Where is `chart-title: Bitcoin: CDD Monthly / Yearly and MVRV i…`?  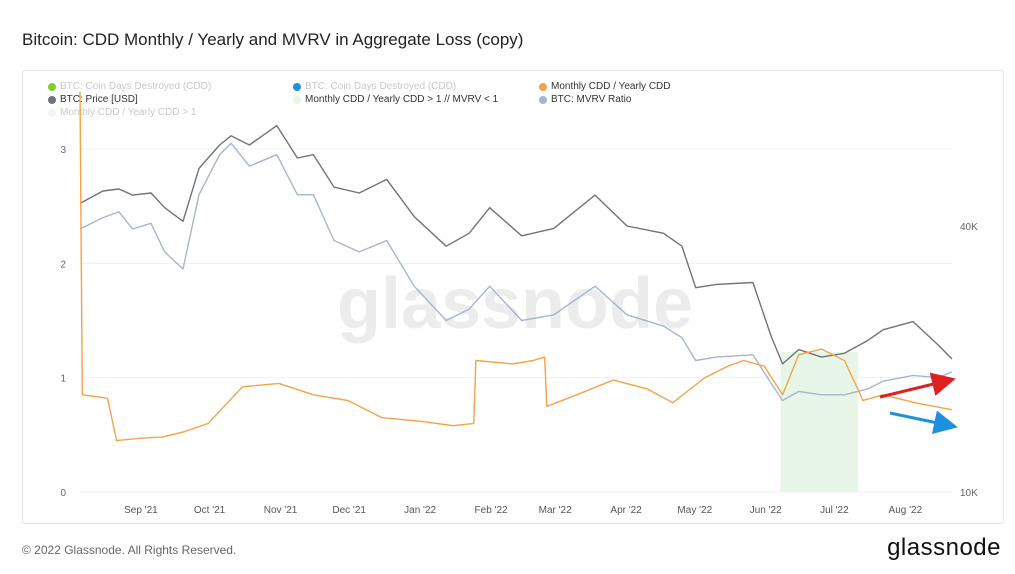
chart-title: Bitcoin: CDD Monthly / Yearly and MVRV i… is located at coordinates (273, 39).